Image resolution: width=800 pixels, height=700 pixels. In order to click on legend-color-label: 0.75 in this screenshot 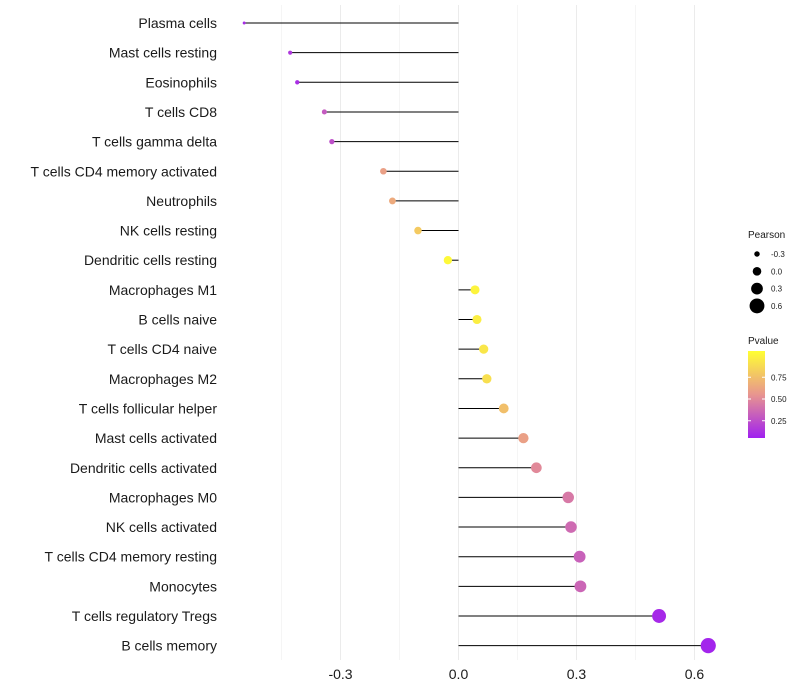, I will do `click(779, 377)`.